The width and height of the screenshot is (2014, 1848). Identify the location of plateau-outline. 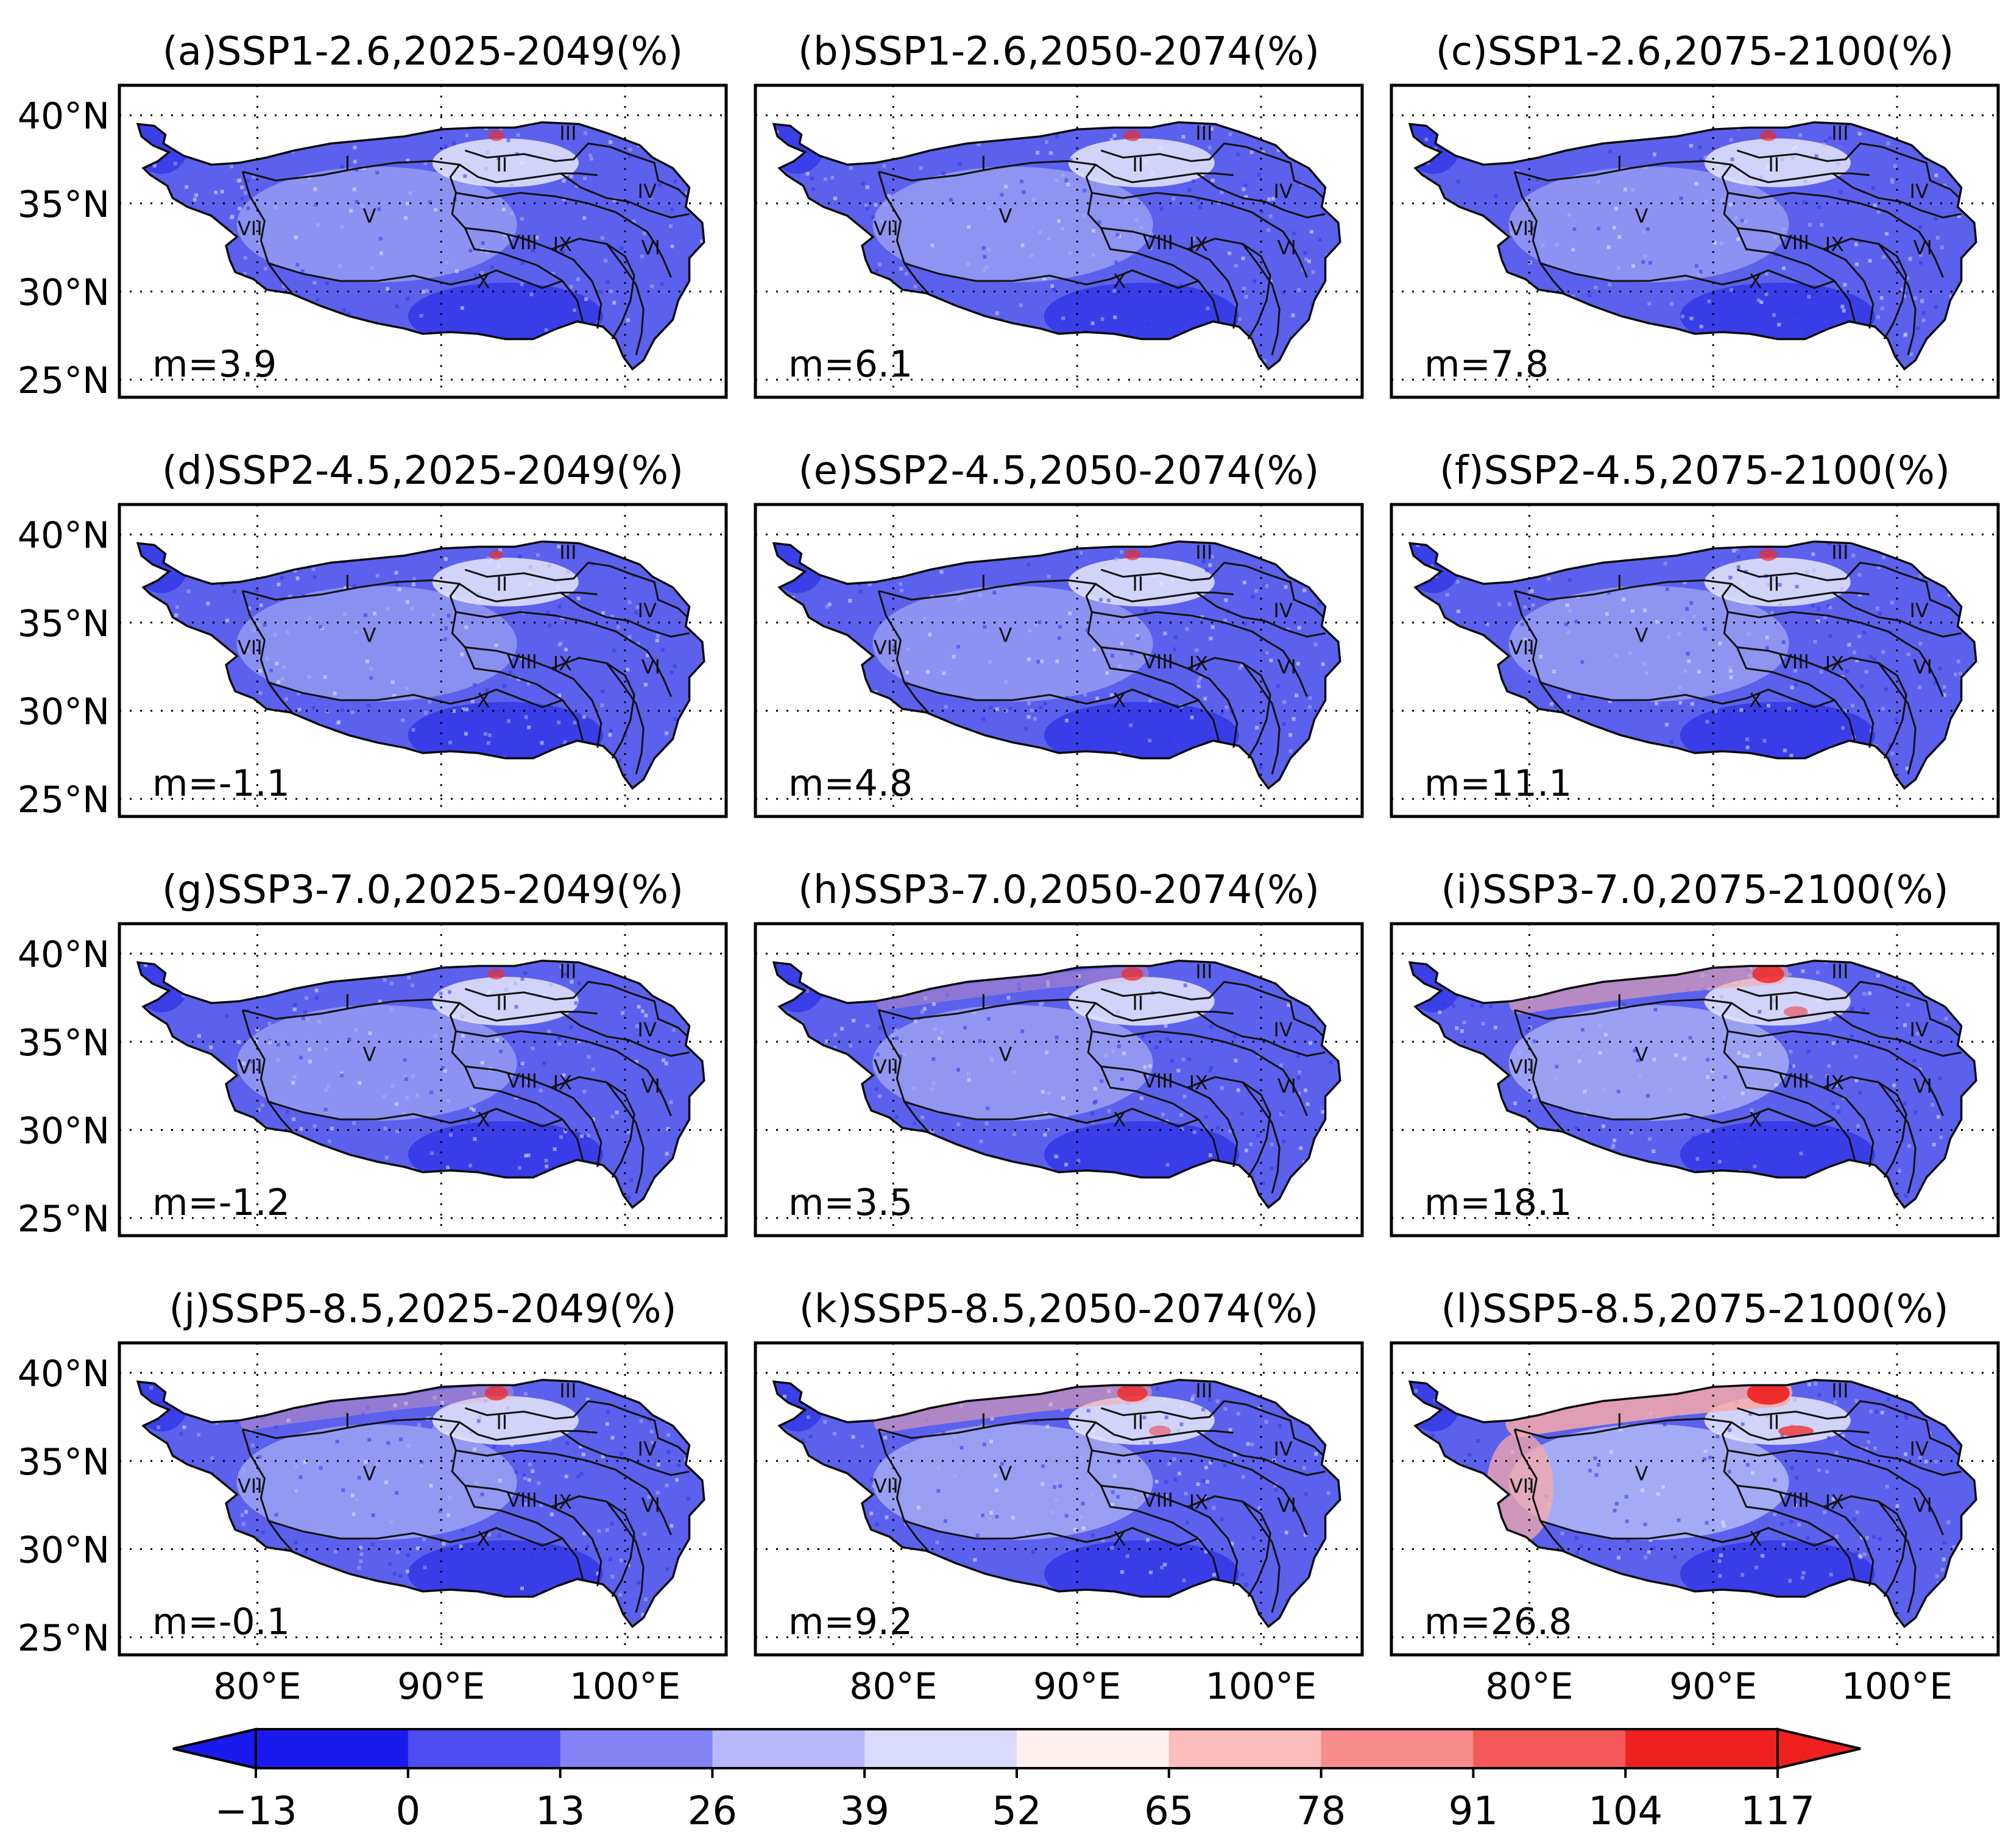
(1693, 1503).